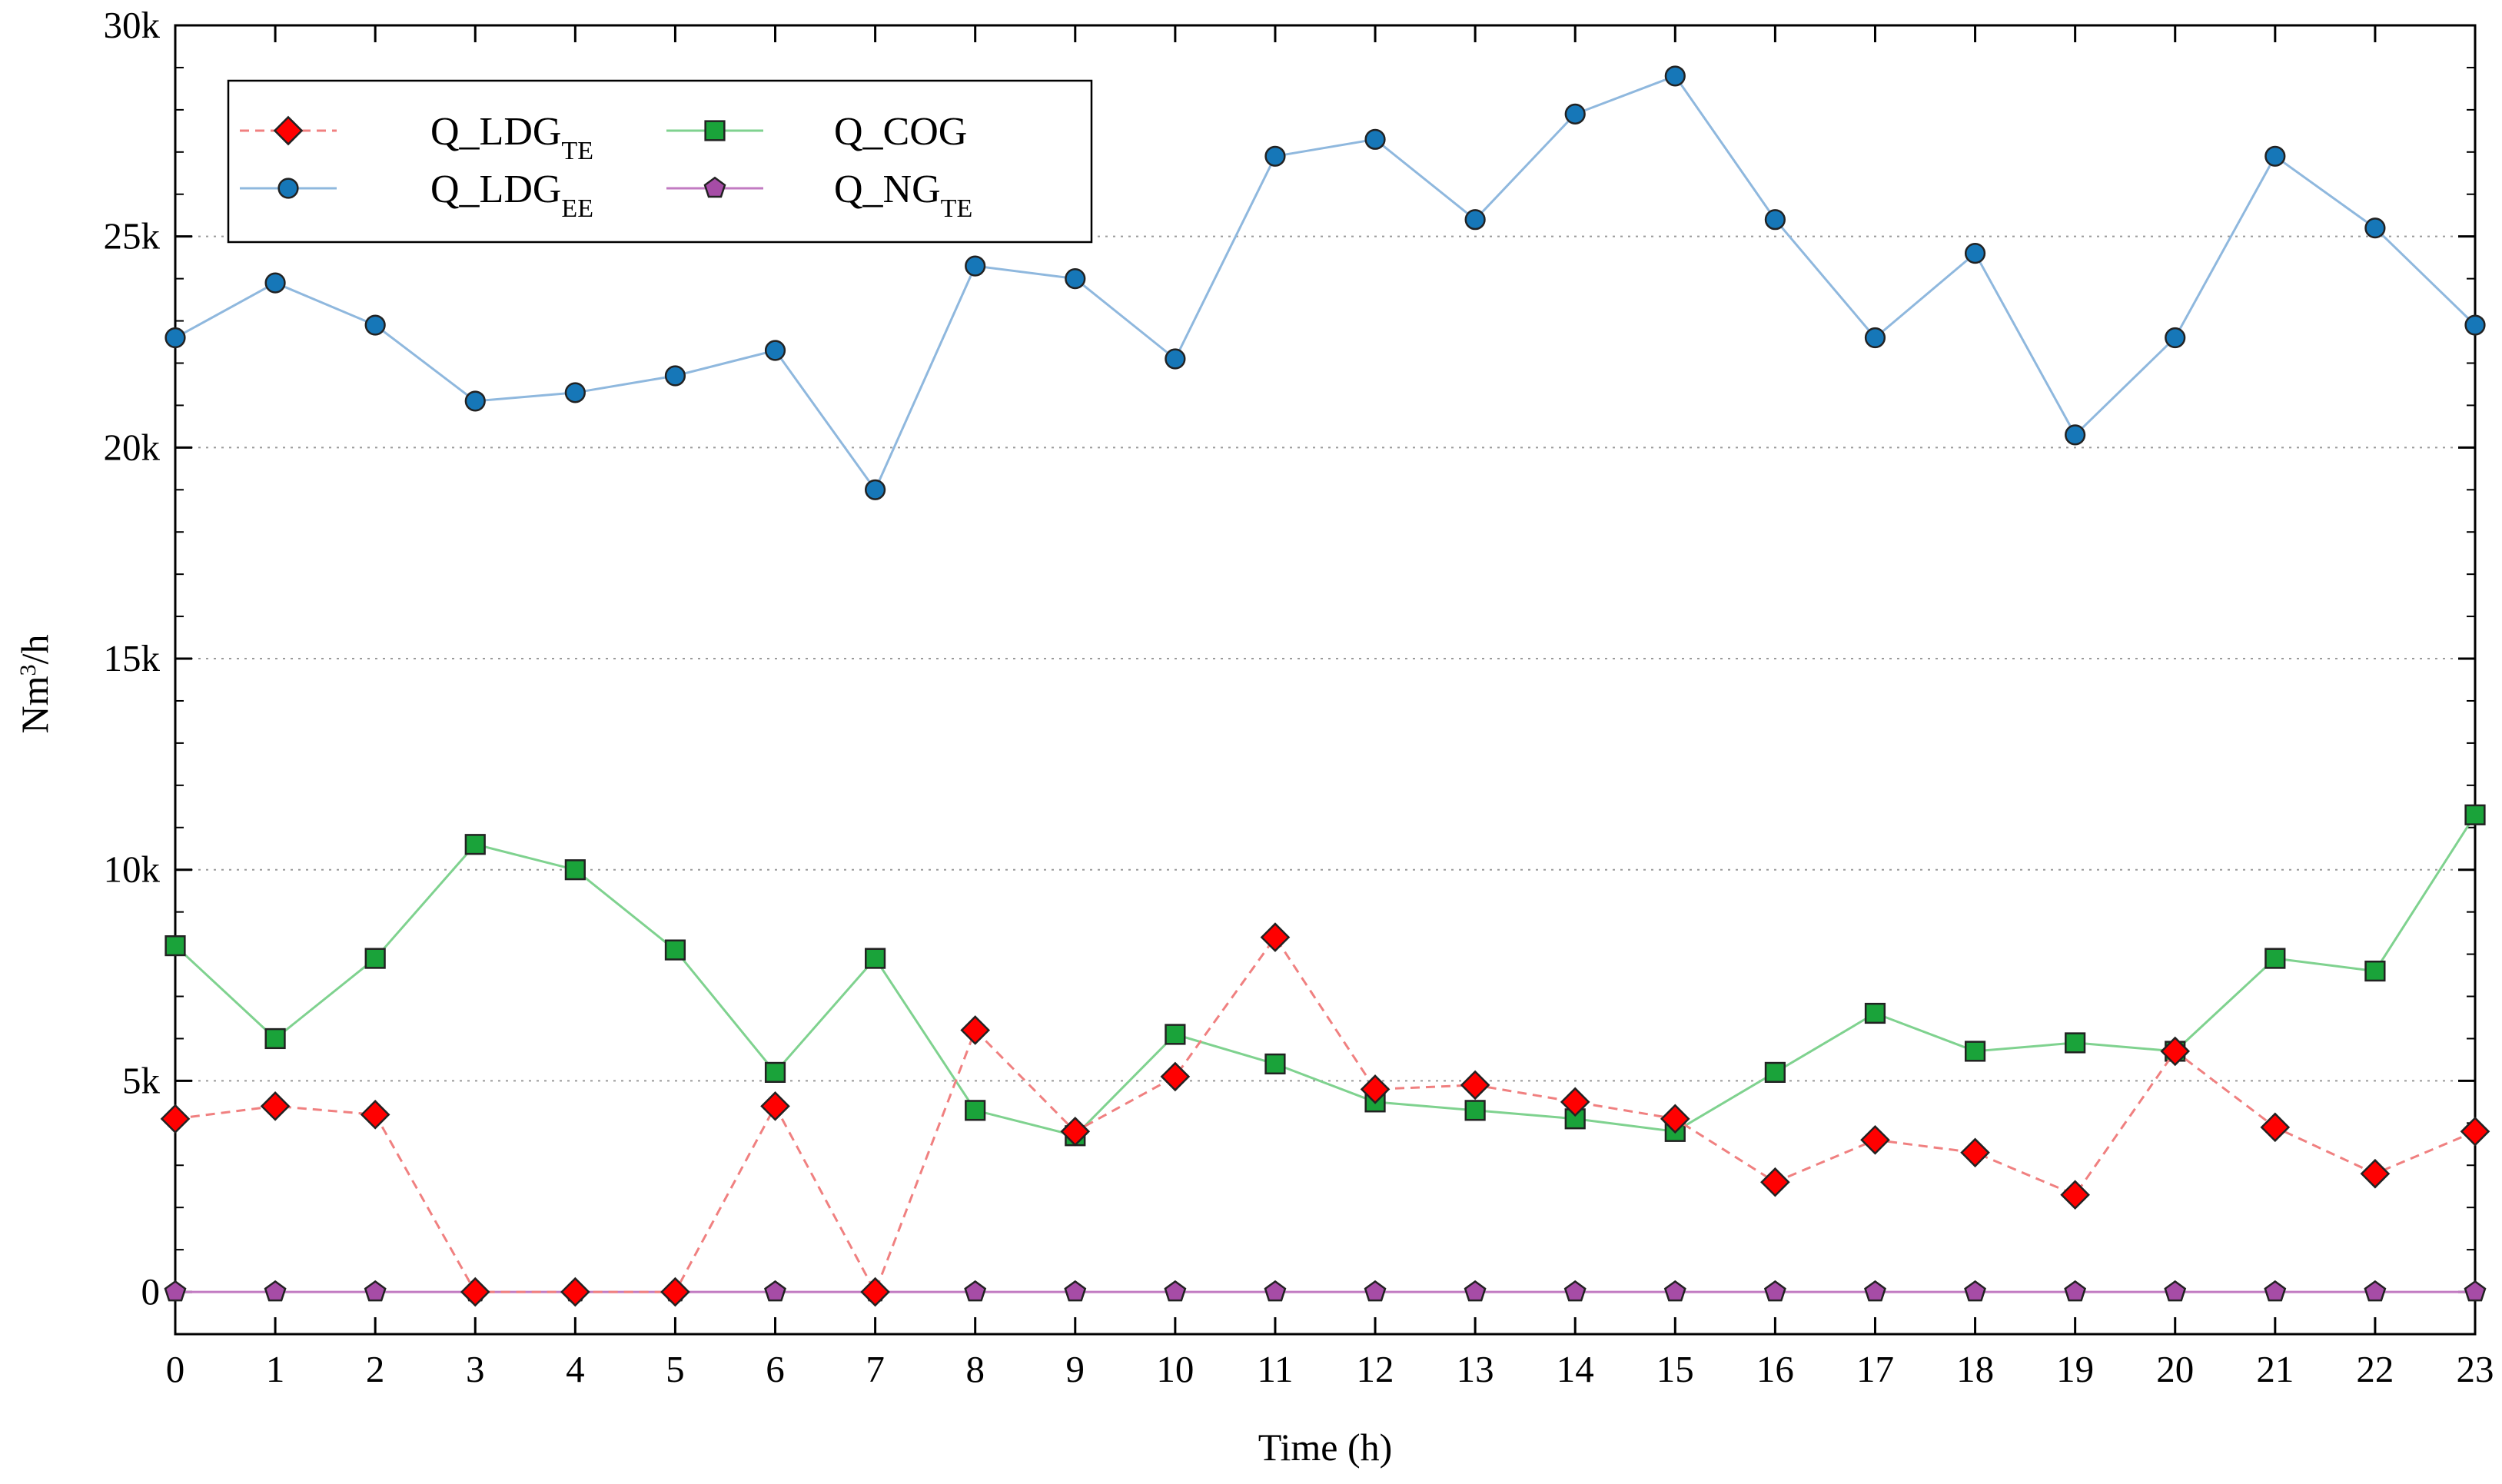  I want to click on x-tick-label: 3, so click(475, 1369).